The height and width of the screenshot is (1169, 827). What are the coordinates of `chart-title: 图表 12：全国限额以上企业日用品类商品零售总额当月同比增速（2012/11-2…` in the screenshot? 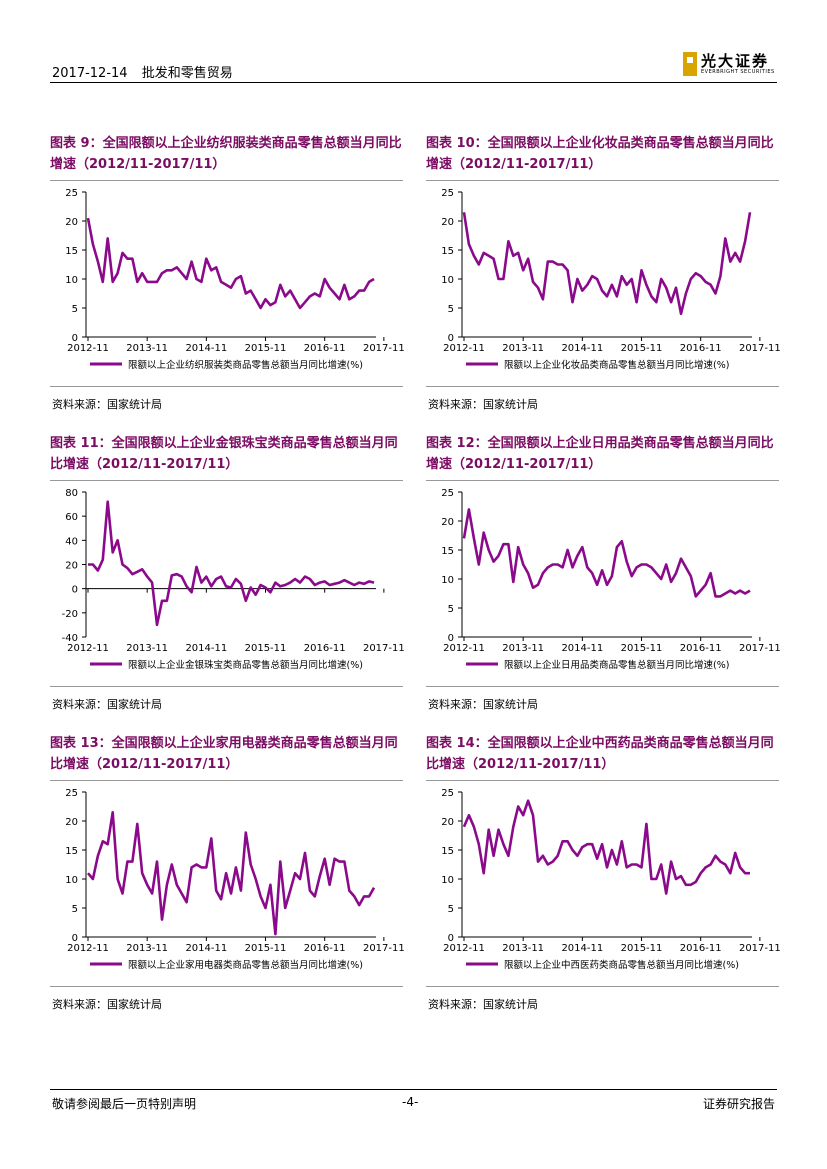 It's located at (600, 454).